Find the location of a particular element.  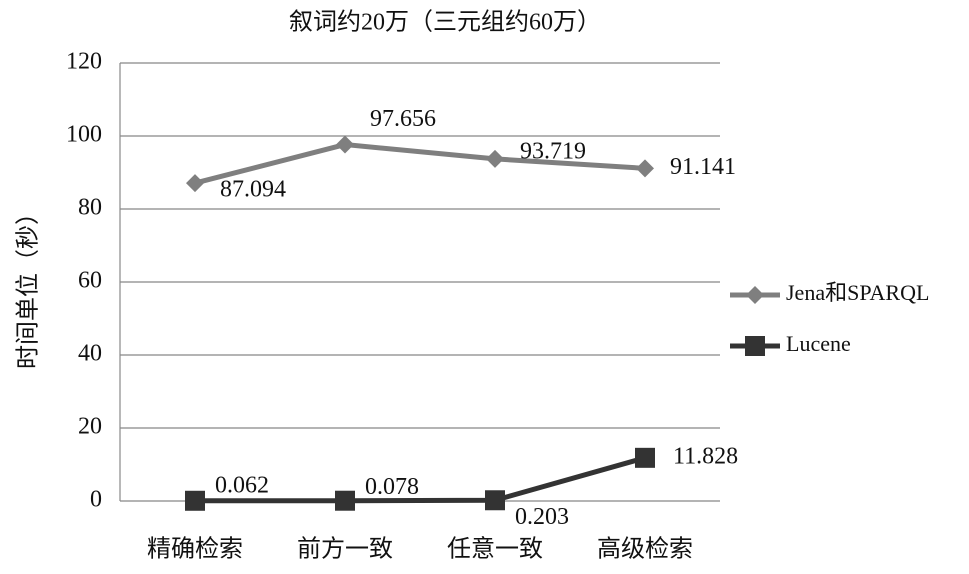

data-label: 91.141 is located at coordinates (703, 167).